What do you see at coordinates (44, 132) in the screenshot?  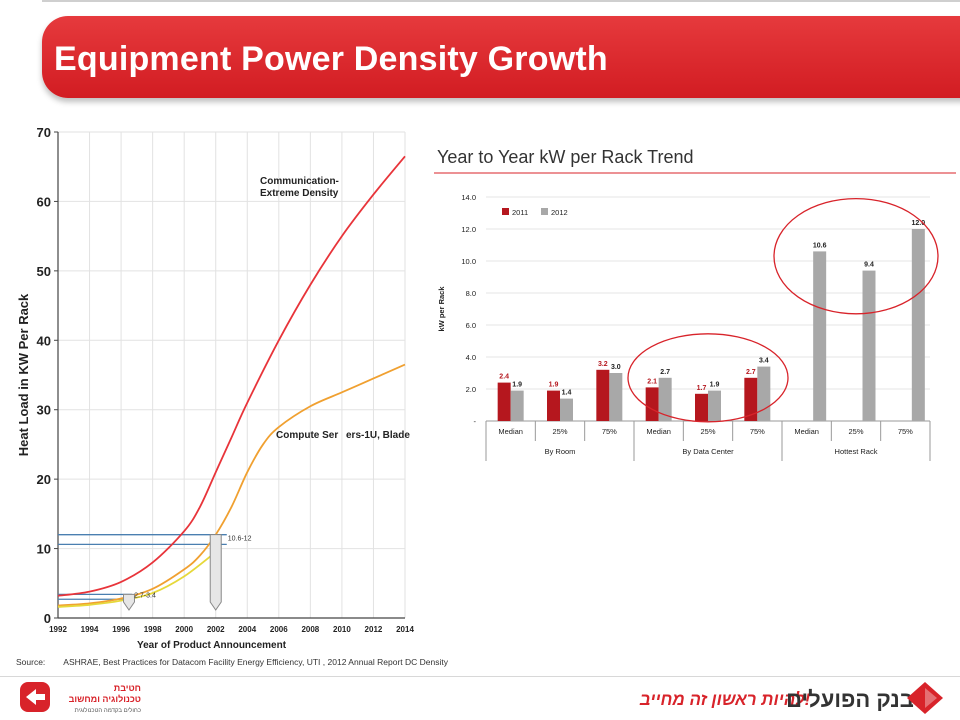 I see `y-tick-label: 70` at bounding box center [44, 132].